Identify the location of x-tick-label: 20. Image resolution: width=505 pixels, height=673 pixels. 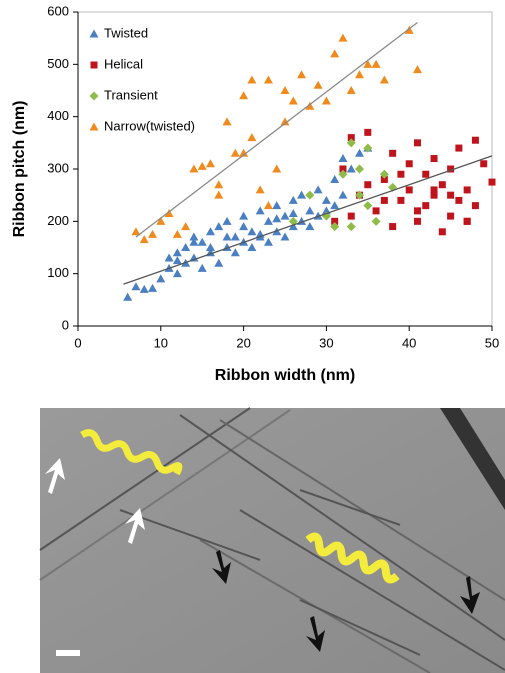
(243, 342).